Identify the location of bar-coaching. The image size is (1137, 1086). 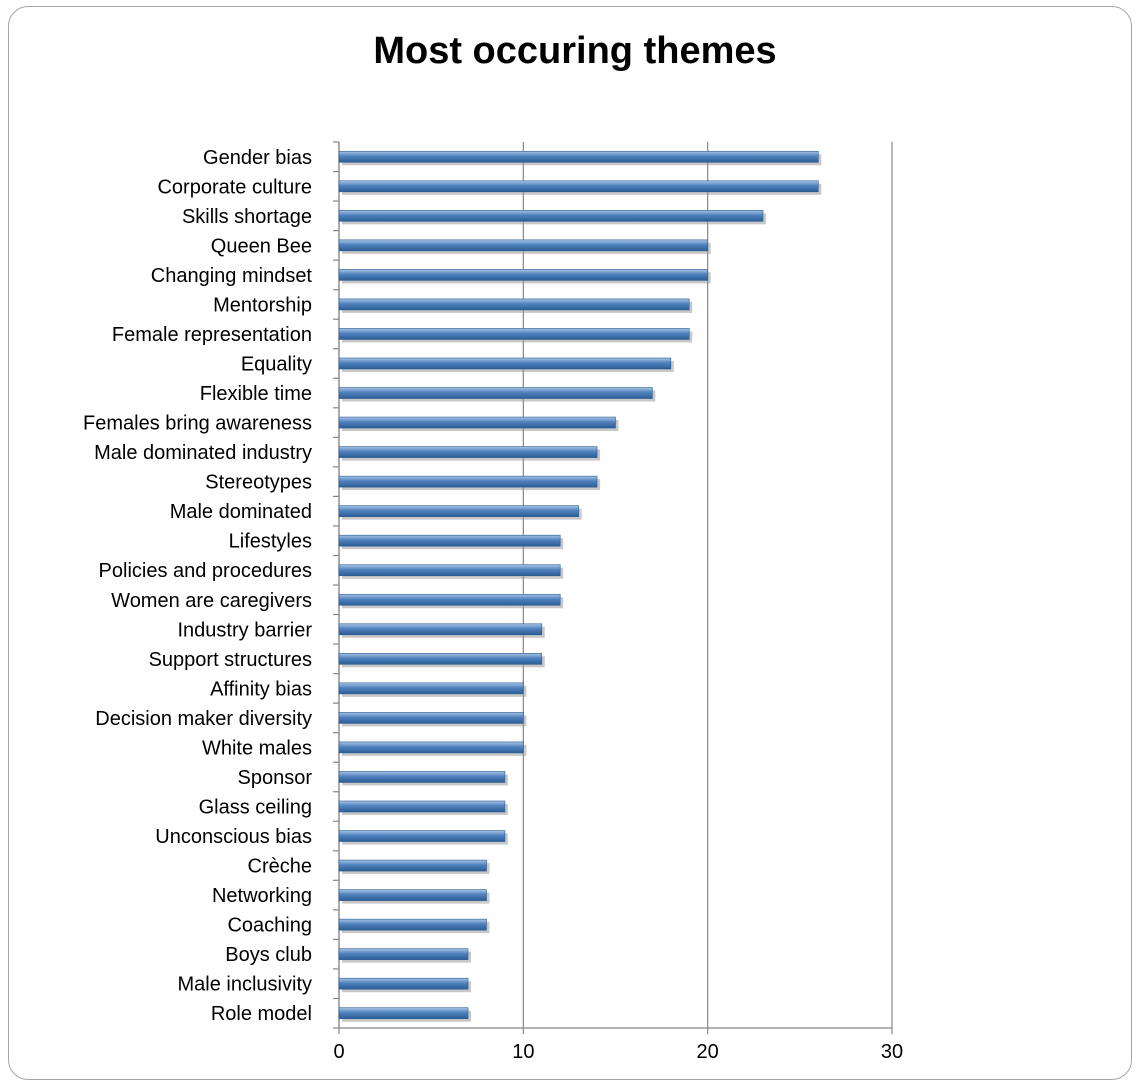
(412, 924).